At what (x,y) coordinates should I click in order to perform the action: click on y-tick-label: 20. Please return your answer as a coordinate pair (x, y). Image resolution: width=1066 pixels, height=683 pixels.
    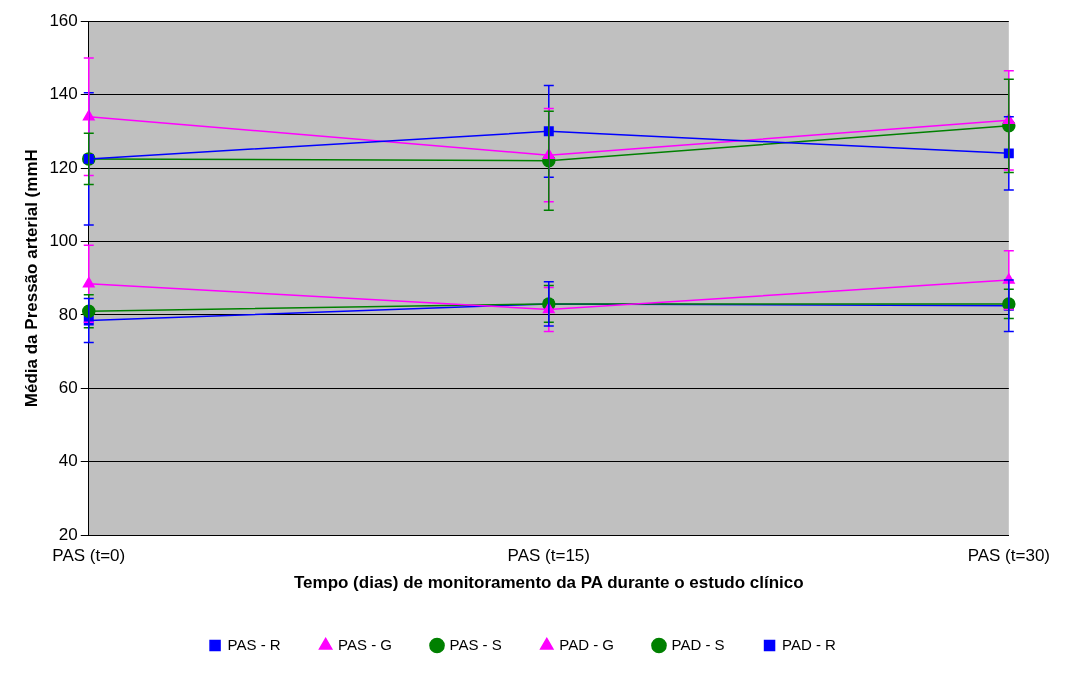
    Looking at the image, I should click on (68, 534).